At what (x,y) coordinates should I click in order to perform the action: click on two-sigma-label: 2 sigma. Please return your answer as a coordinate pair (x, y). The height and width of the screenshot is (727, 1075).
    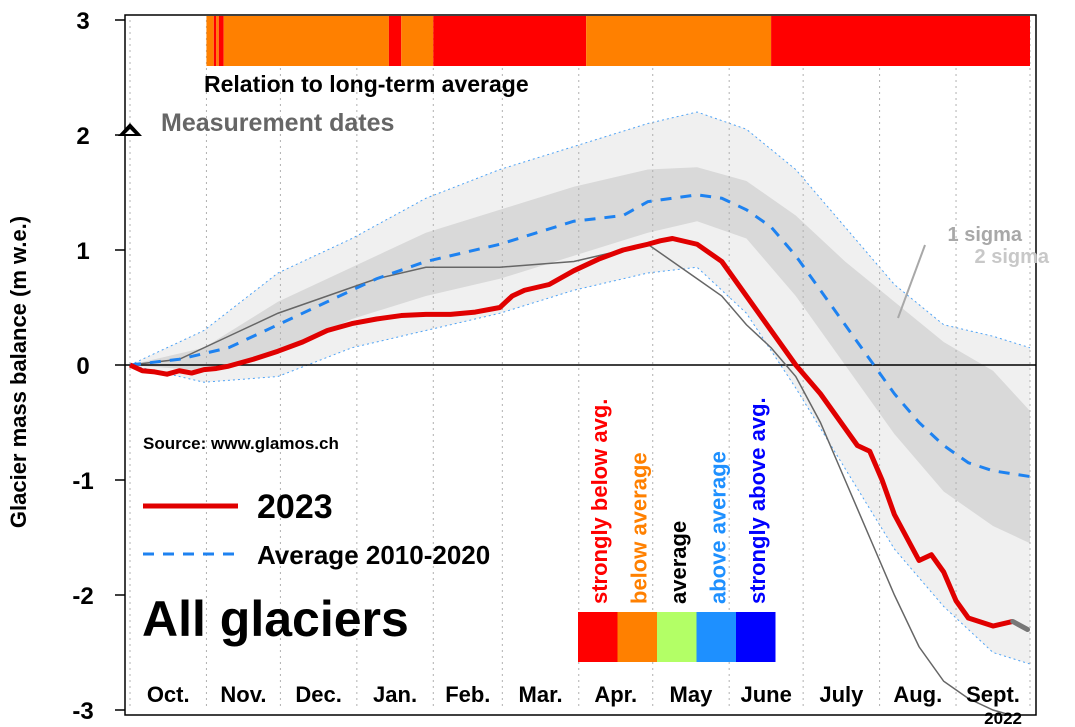
    Looking at the image, I should click on (1012, 257).